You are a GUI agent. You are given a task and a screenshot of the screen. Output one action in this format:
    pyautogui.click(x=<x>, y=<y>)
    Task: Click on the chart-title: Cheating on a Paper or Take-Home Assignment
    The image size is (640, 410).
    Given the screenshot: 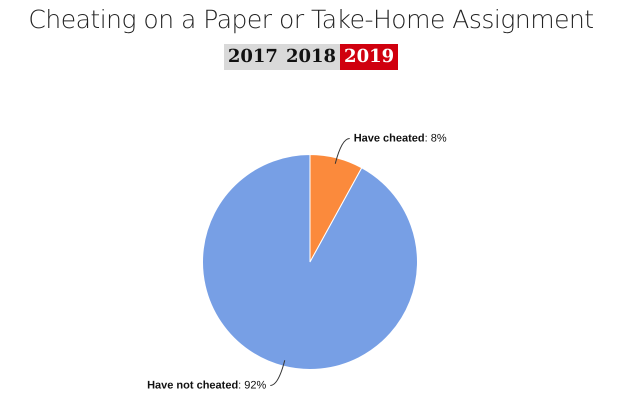 What is the action you would take?
    pyautogui.click(x=311, y=20)
    